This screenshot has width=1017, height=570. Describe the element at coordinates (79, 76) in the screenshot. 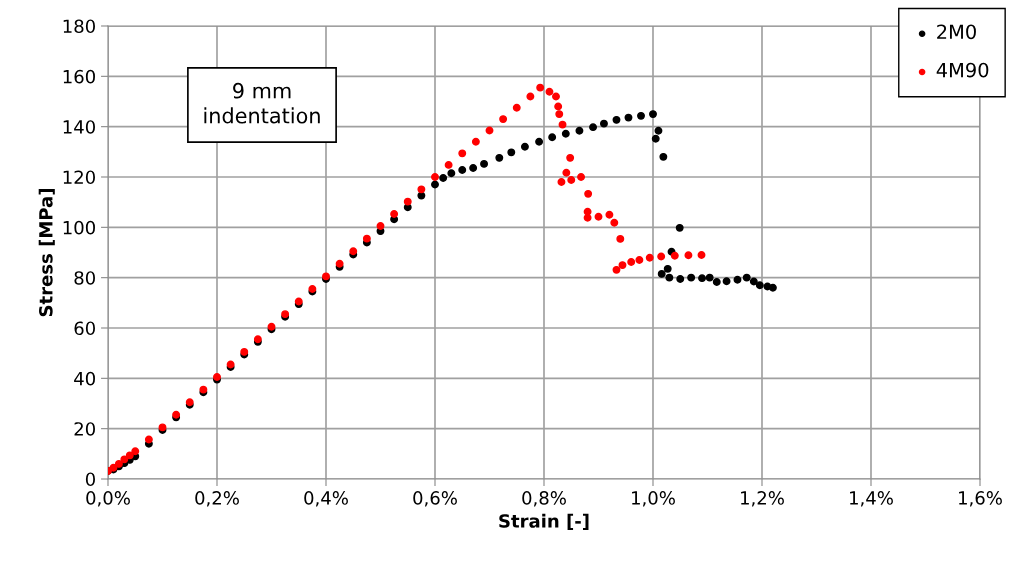

I see `y-tick-label: 160` at that location.